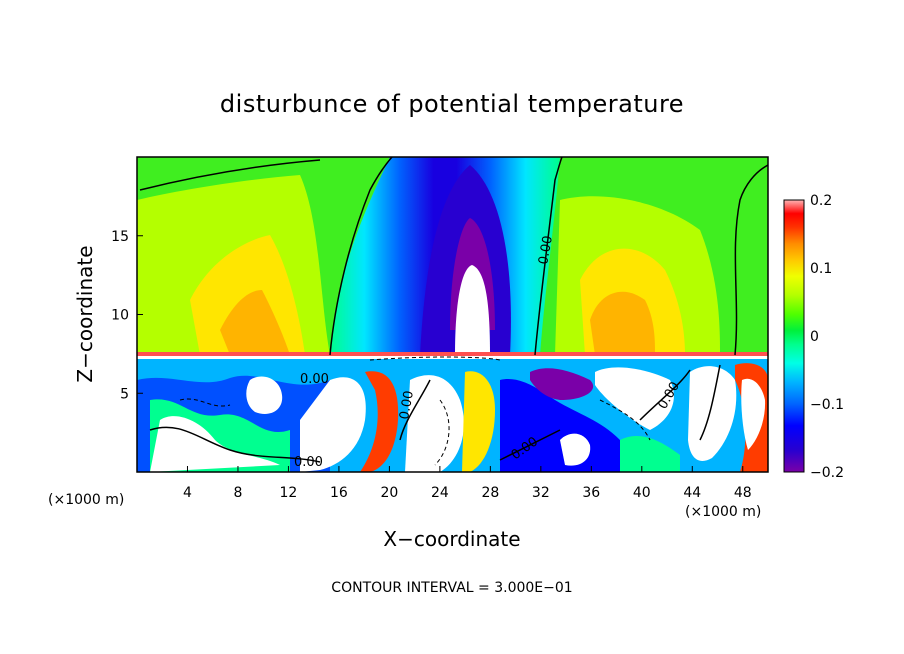 The width and height of the screenshot is (904, 654). I want to click on x-tick-label: 20, so click(389, 493).